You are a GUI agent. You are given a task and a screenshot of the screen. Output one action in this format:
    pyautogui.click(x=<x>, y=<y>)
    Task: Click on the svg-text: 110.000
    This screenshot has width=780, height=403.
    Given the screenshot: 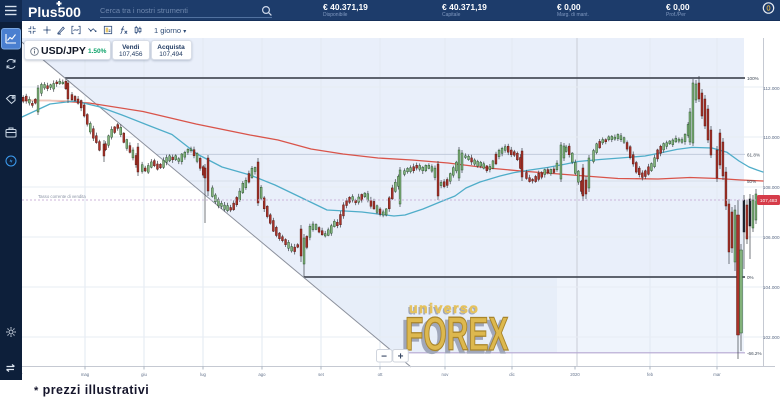 What is the action you would take?
    pyautogui.click(x=771, y=137)
    